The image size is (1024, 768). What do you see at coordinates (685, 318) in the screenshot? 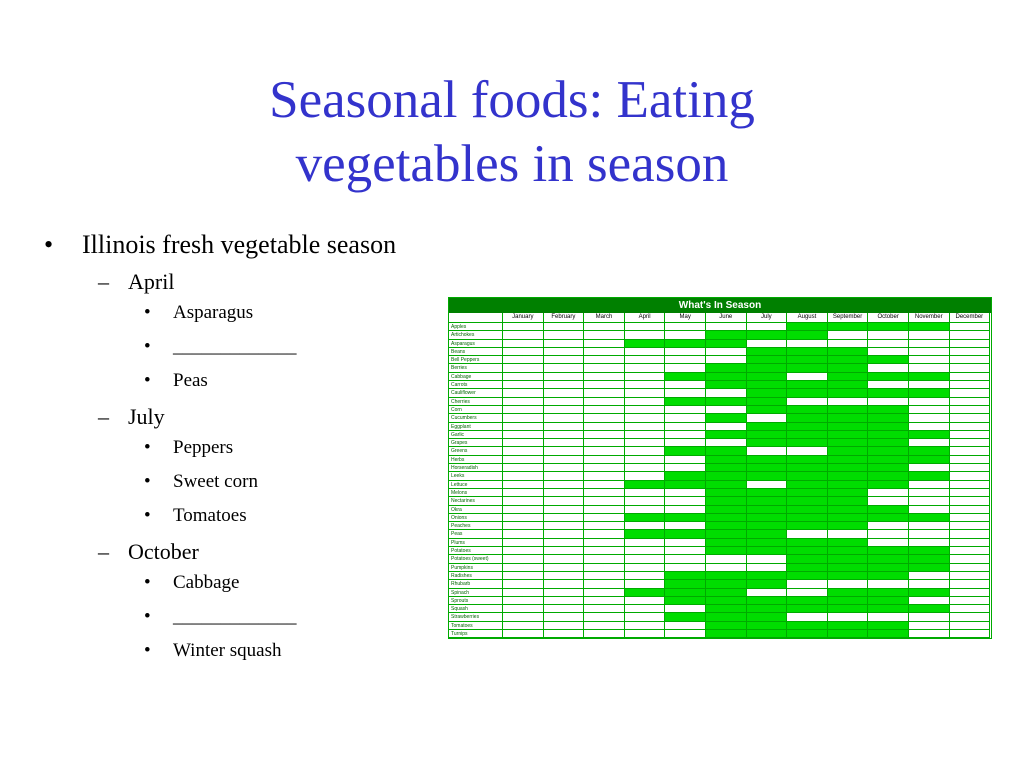
I see `month-header: May` at bounding box center [685, 318].